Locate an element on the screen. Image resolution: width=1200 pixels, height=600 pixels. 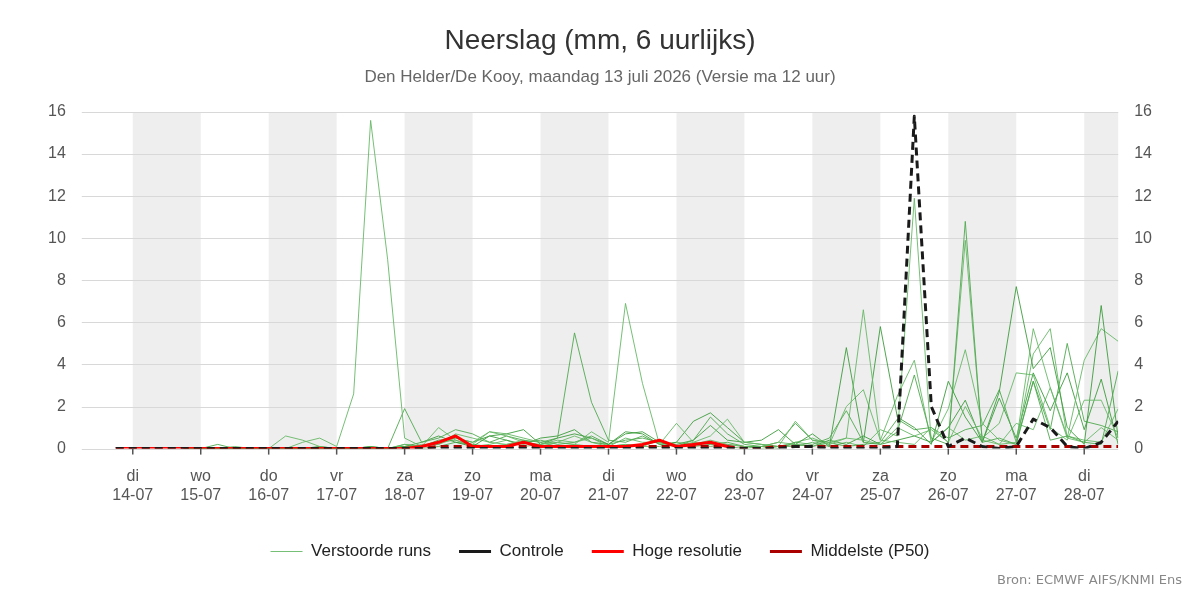
y-tick-label: 2 is located at coordinates (61, 405).